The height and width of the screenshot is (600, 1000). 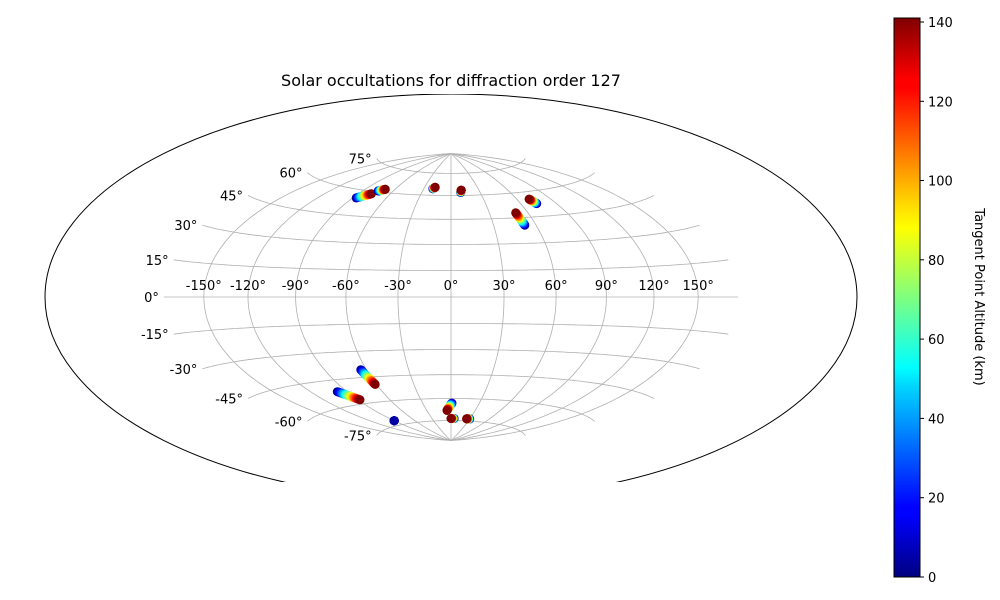 What do you see at coordinates (360, 159) in the screenshot?
I see `latitude-tick-label: 75°` at bounding box center [360, 159].